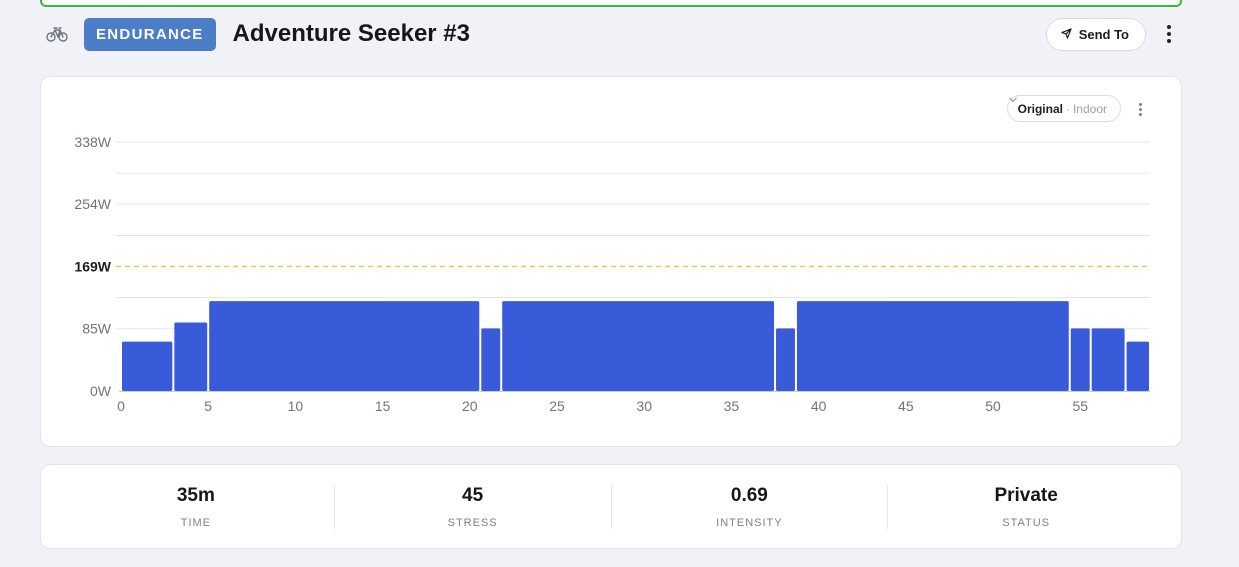 The width and height of the screenshot is (1239, 567). Describe the element at coordinates (1169, 34) in the screenshot. I see `more-options-button` at that location.